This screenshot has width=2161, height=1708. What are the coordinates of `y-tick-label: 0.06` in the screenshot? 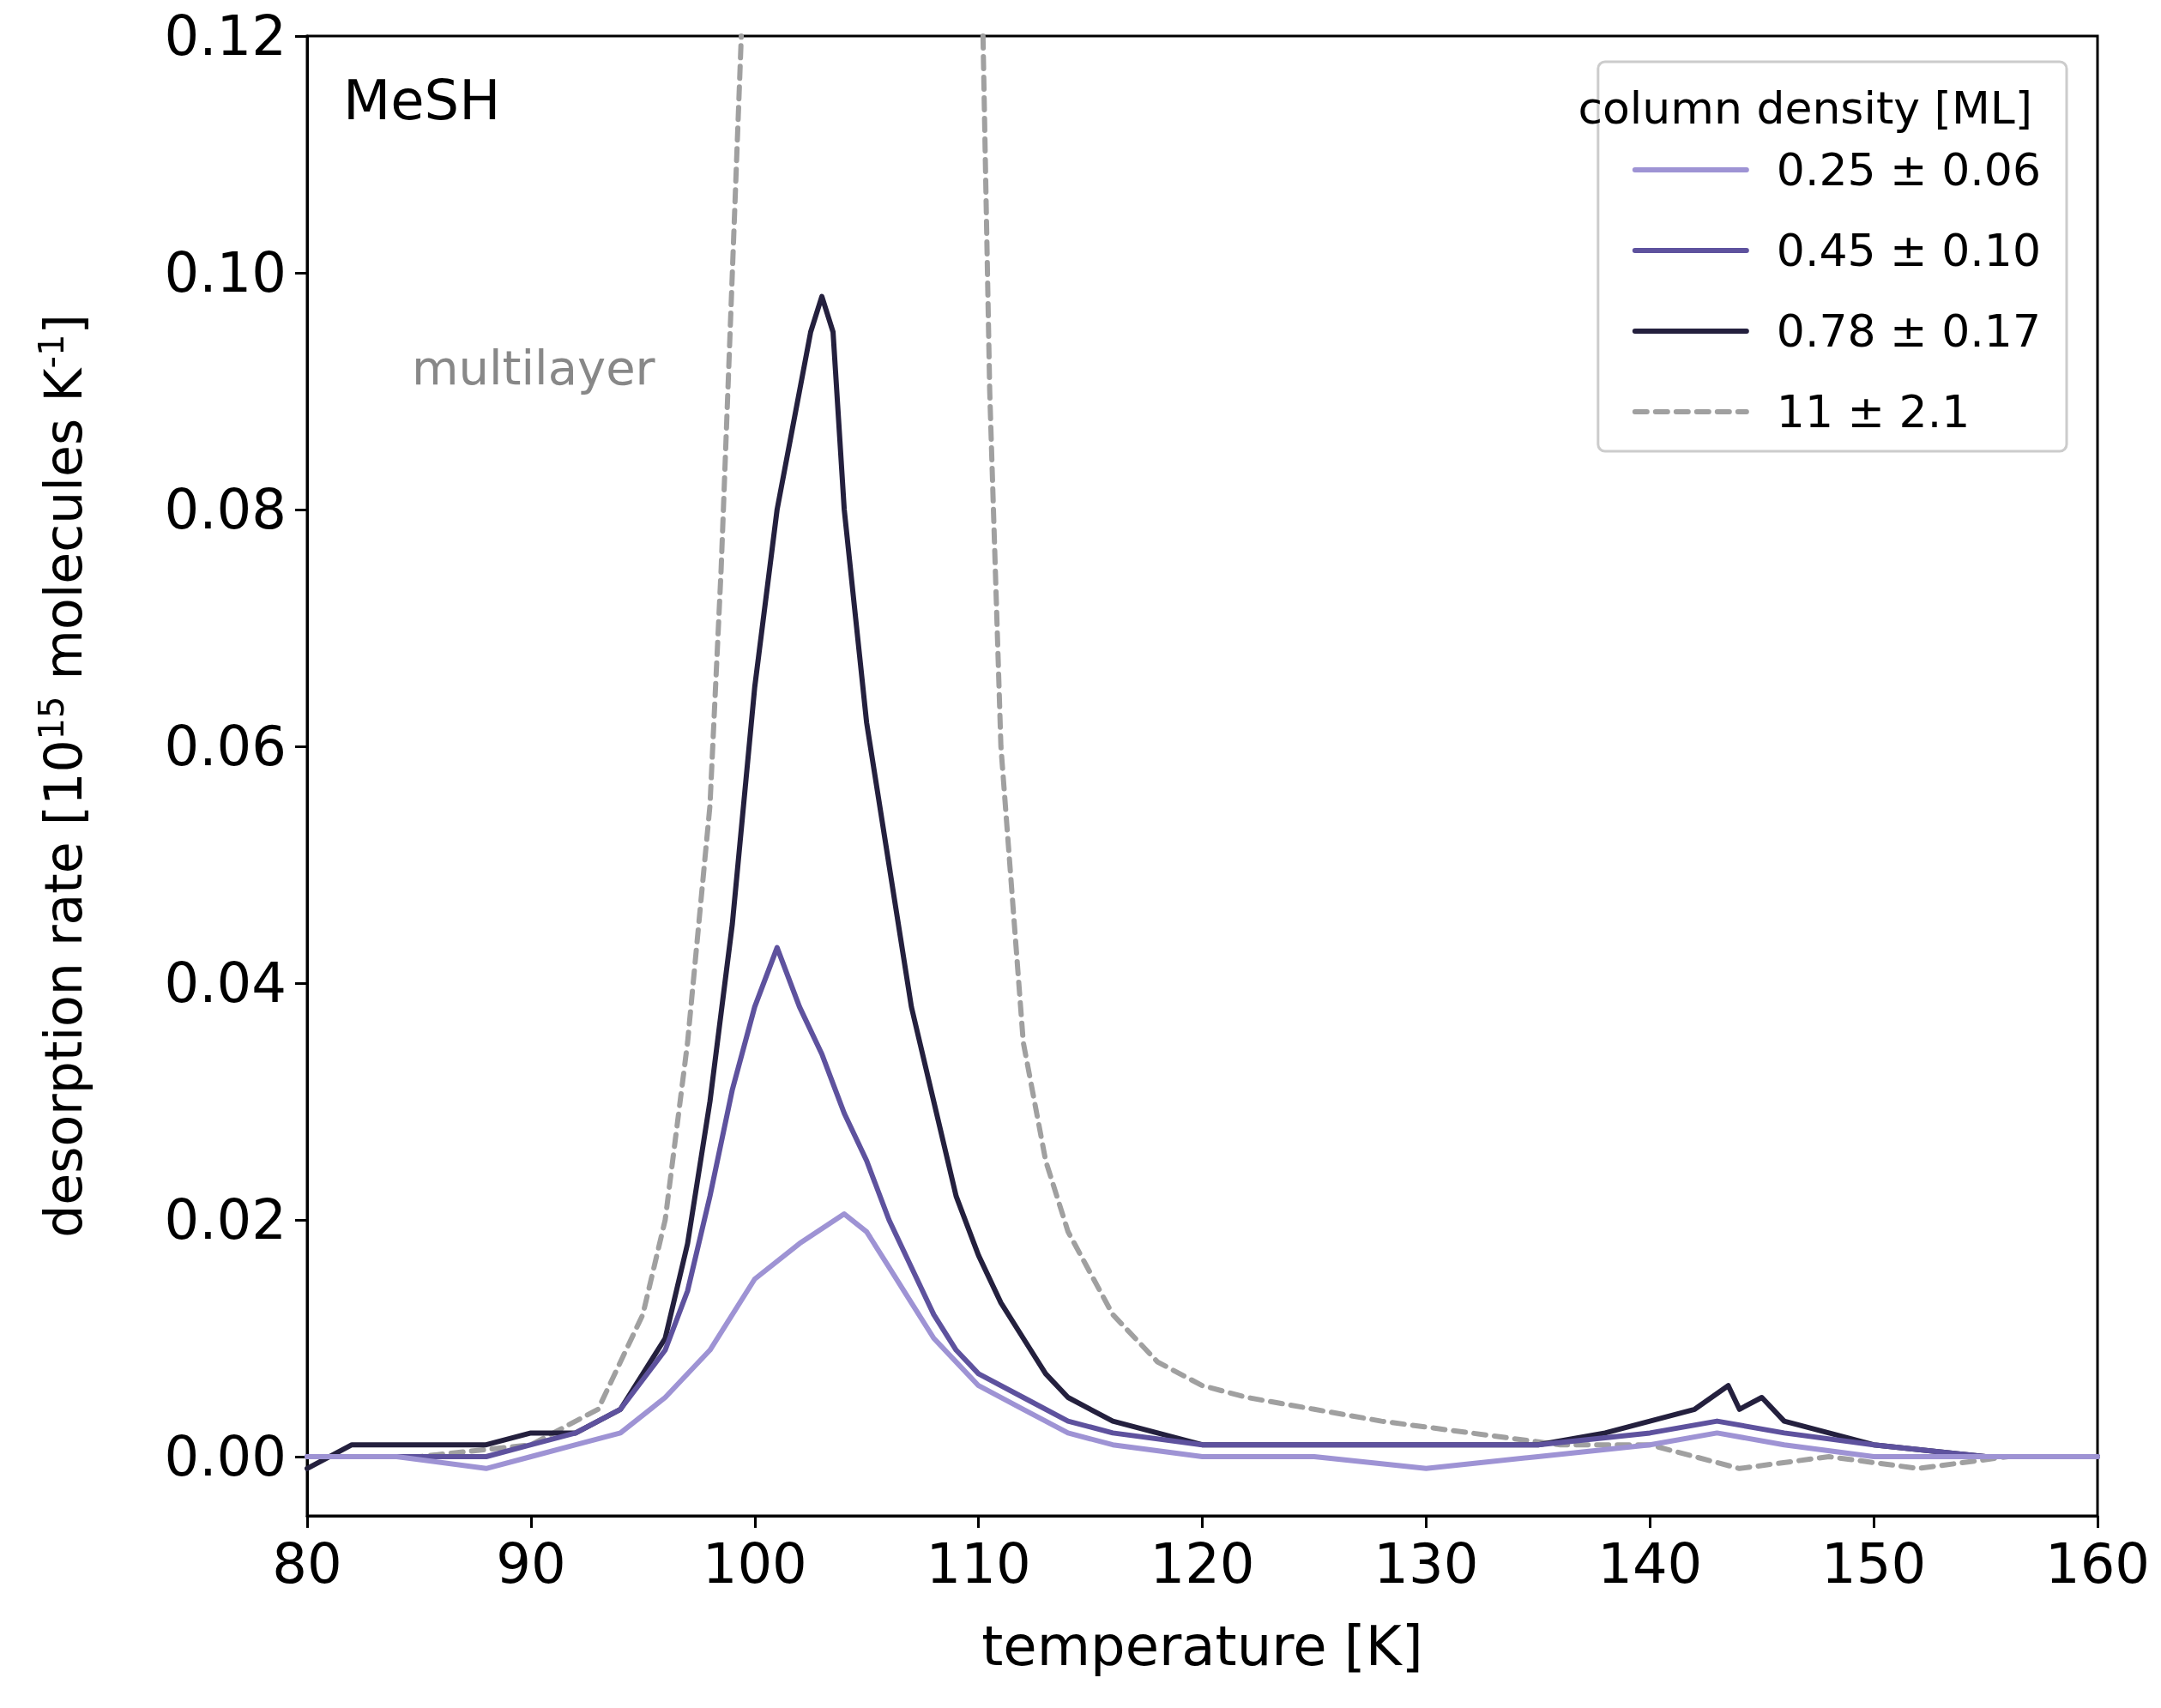 It's located at (226, 746).